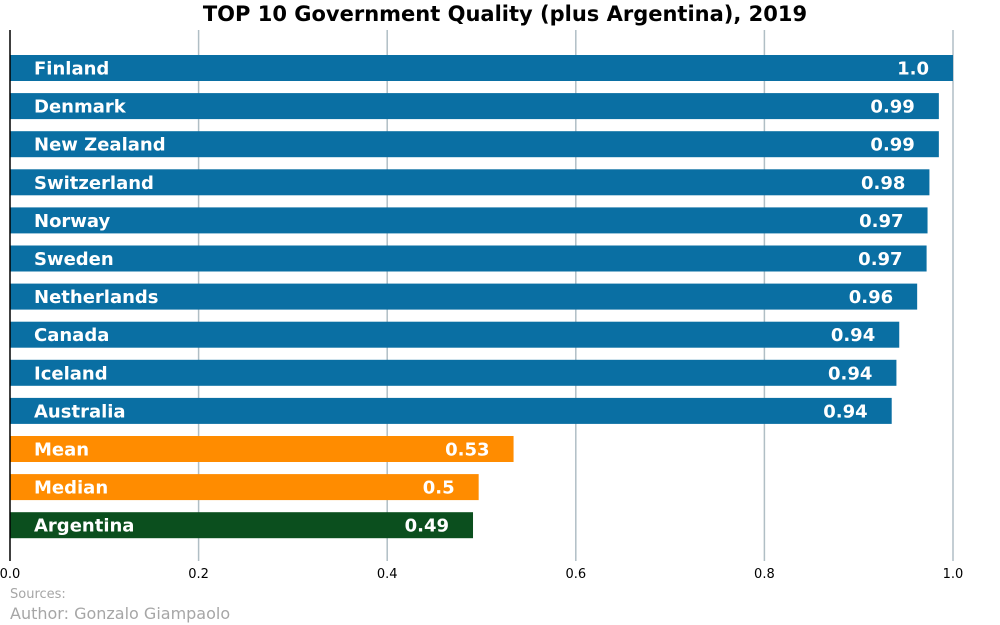  What do you see at coordinates (10, 574) in the screenshot?
I see `x-tick-label: 0.0` at bounding box center [10, 574].